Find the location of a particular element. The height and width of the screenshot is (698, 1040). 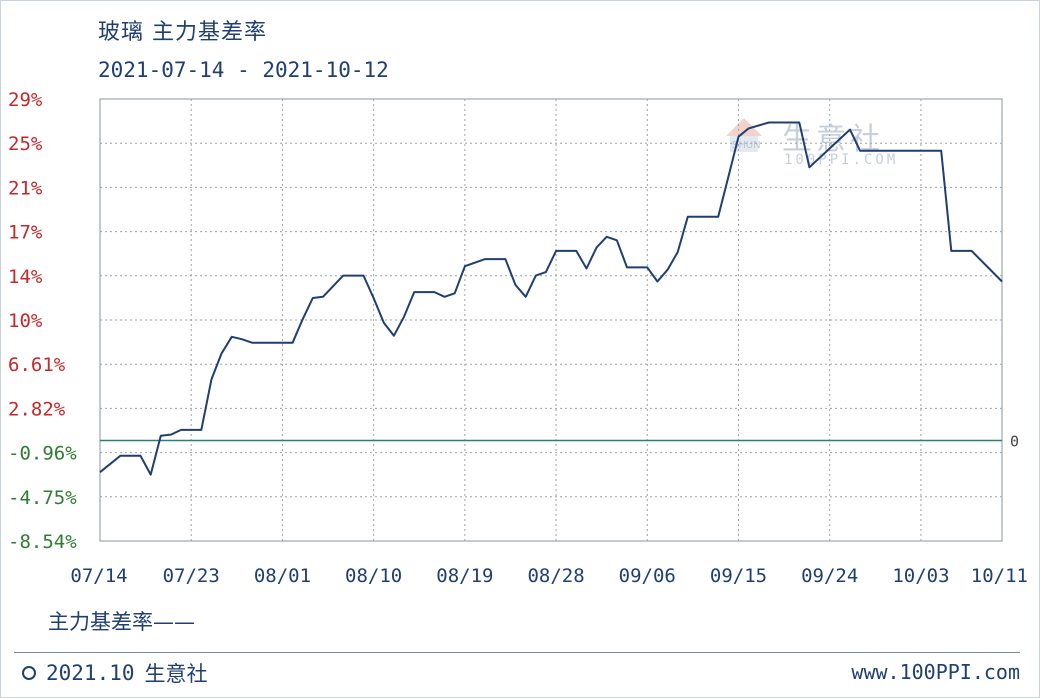

legend: 主力基差率—— is located at coordinates (121, 621).